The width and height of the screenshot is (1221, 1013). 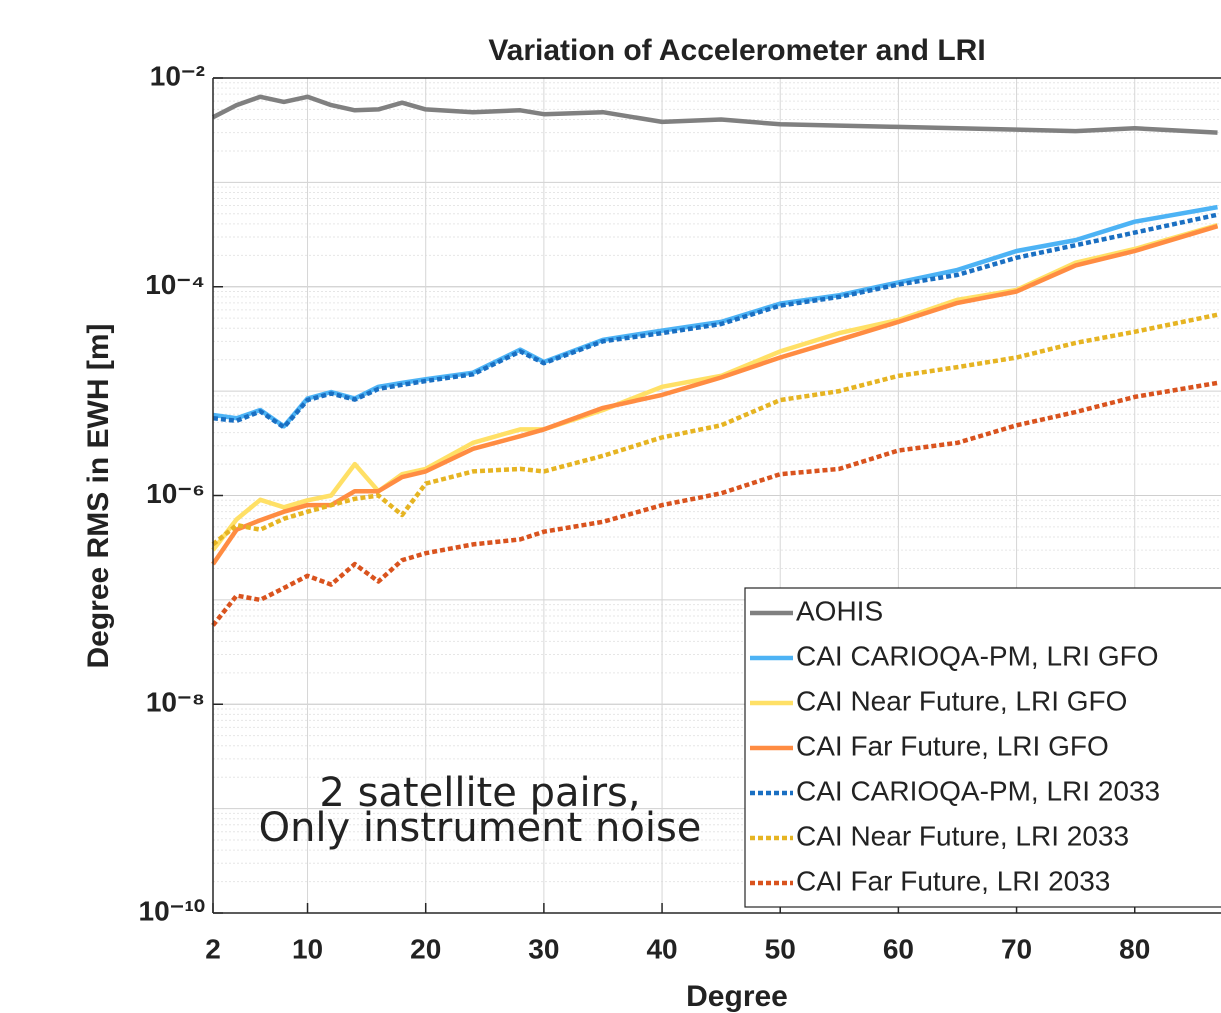 What do you see at coordinates (839, 610) in the screenshot?
I see `legend-label: AOHIS` at bounding box center [839, 610].